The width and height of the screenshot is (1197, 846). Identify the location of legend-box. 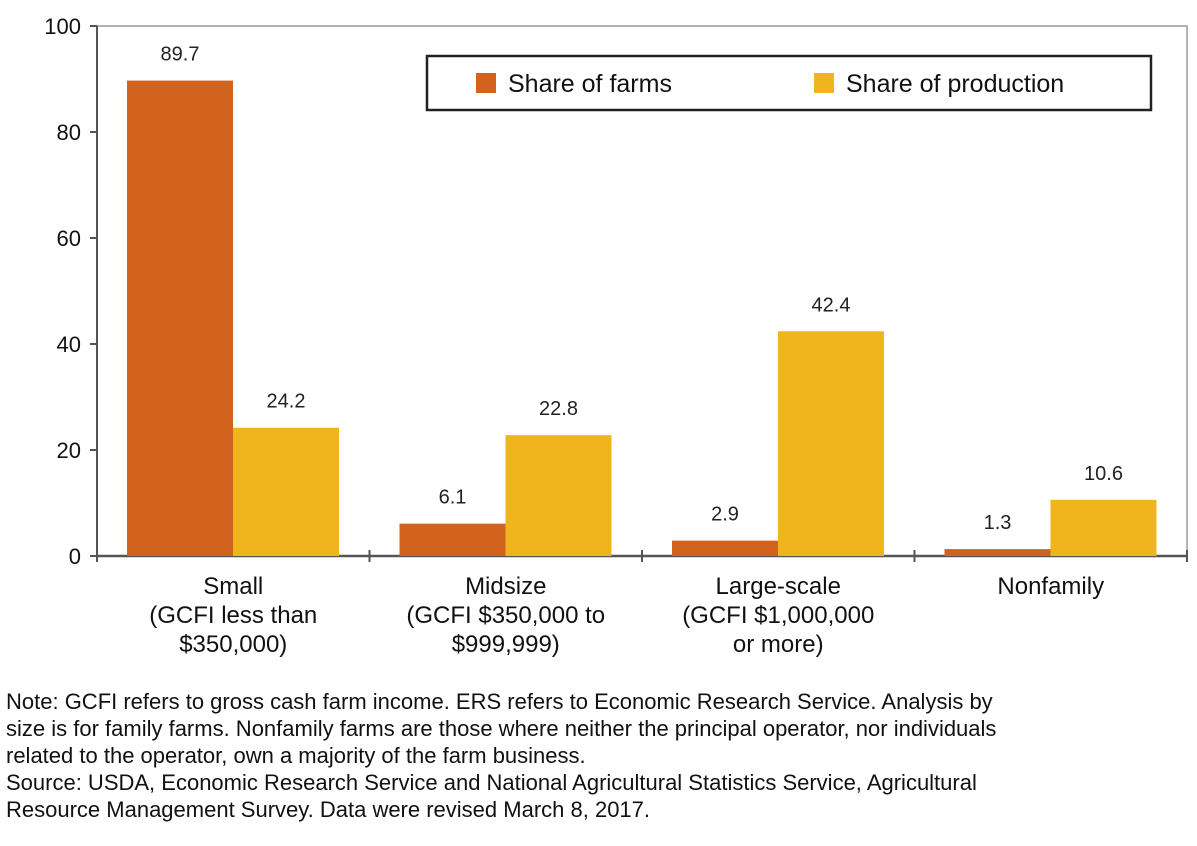
(789, 83).